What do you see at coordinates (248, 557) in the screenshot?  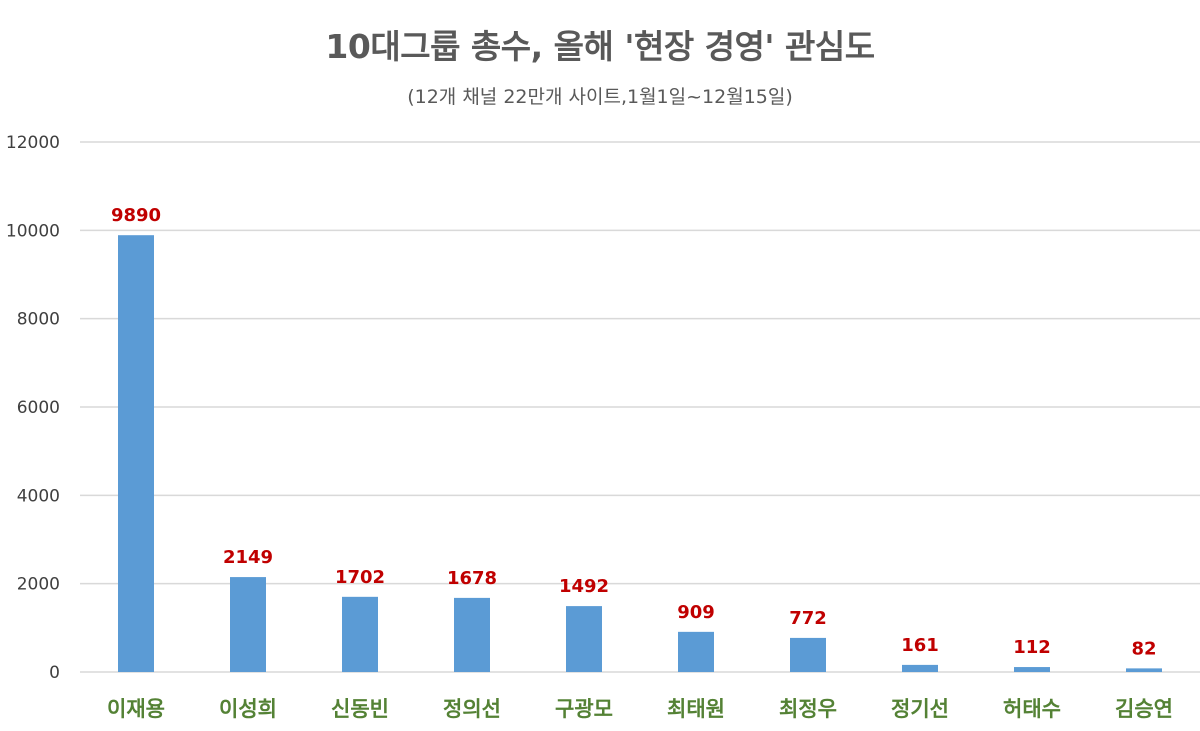 I see `data-label: 2149` at bounding box center [248, 557].